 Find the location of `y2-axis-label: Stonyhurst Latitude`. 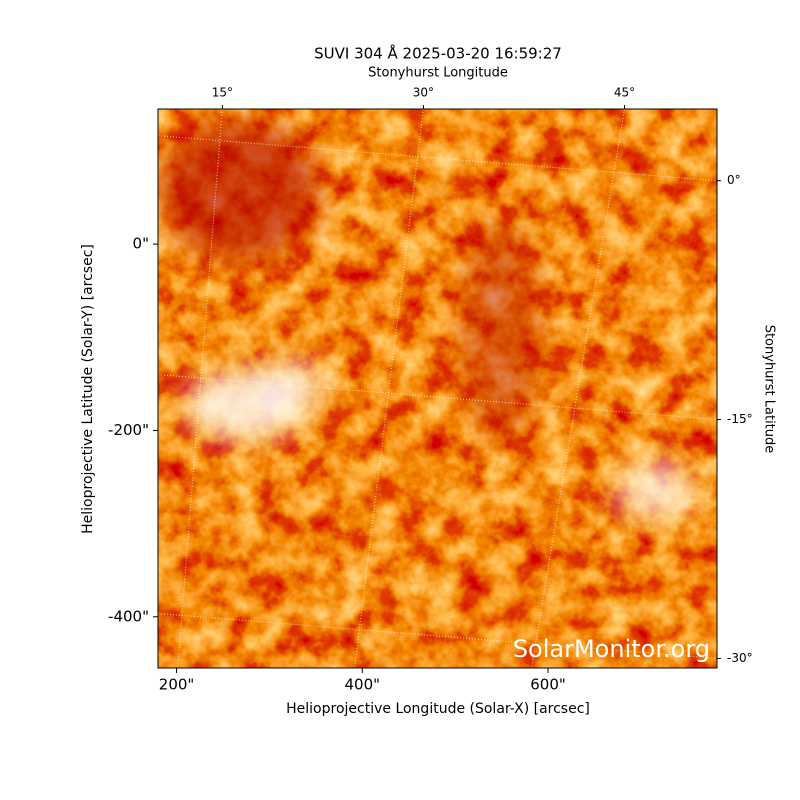

y2-axis-label: Stonyhurst Latitude is located at coordinates (769, 389).